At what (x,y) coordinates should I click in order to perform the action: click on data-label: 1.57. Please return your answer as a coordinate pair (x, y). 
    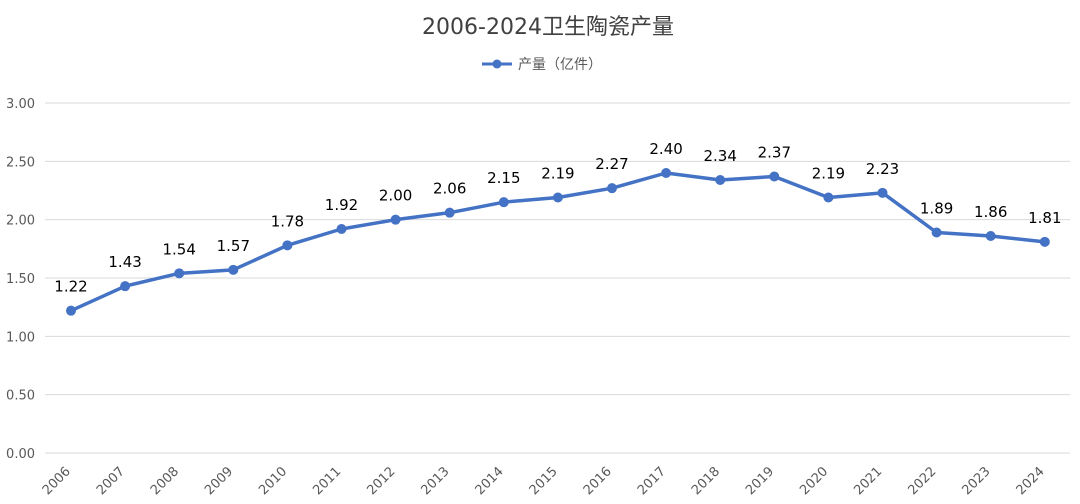
    Looking at the image, I should click on (233, 246).